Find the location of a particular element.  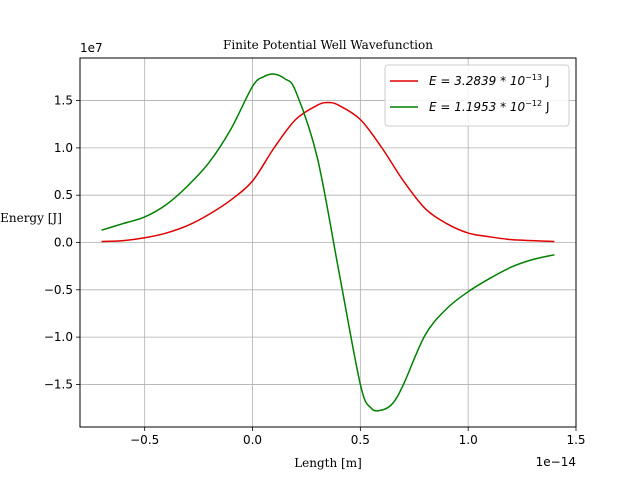

y-offset-text: 1e7 is located at coordinates (91, 48).